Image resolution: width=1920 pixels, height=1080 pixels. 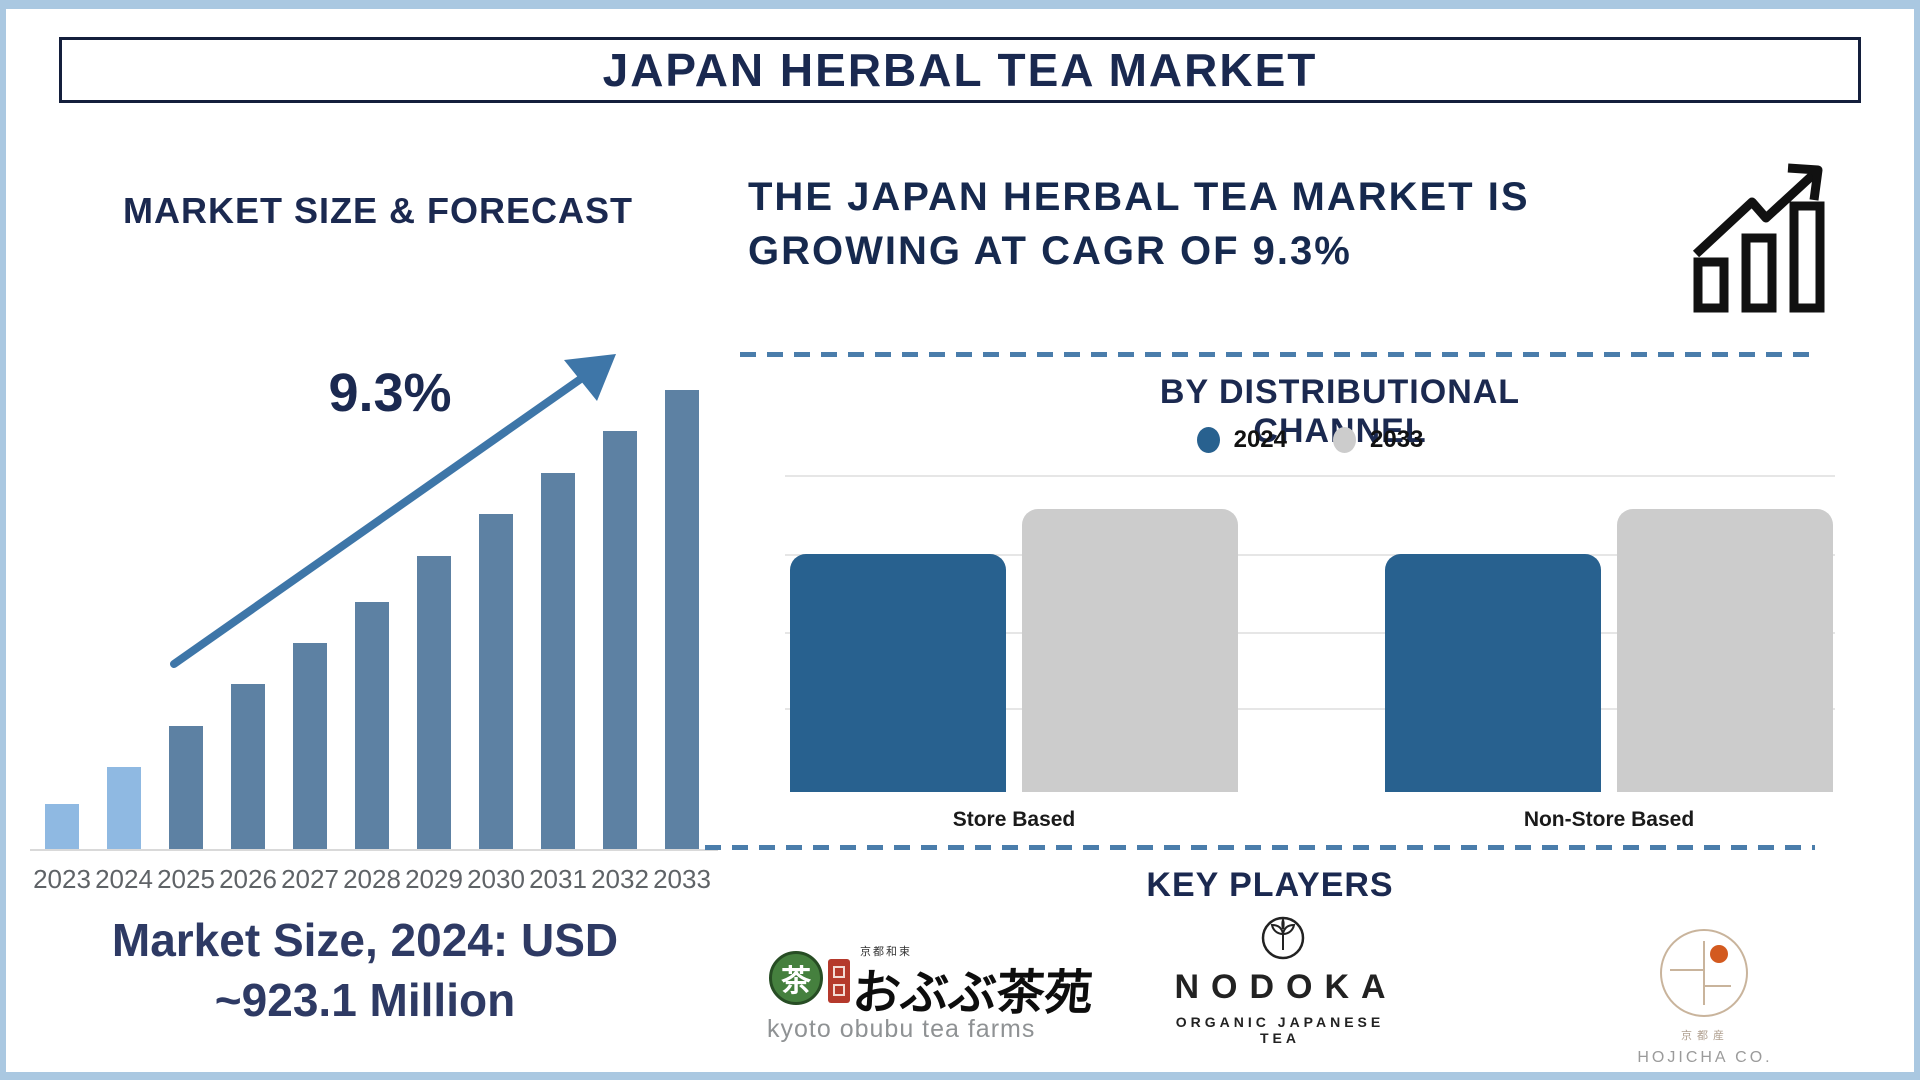 What do you see at coordinates (496, 682) in the screenshot?
I see `forecast-bar-2030` at bounding box center [496, 682].